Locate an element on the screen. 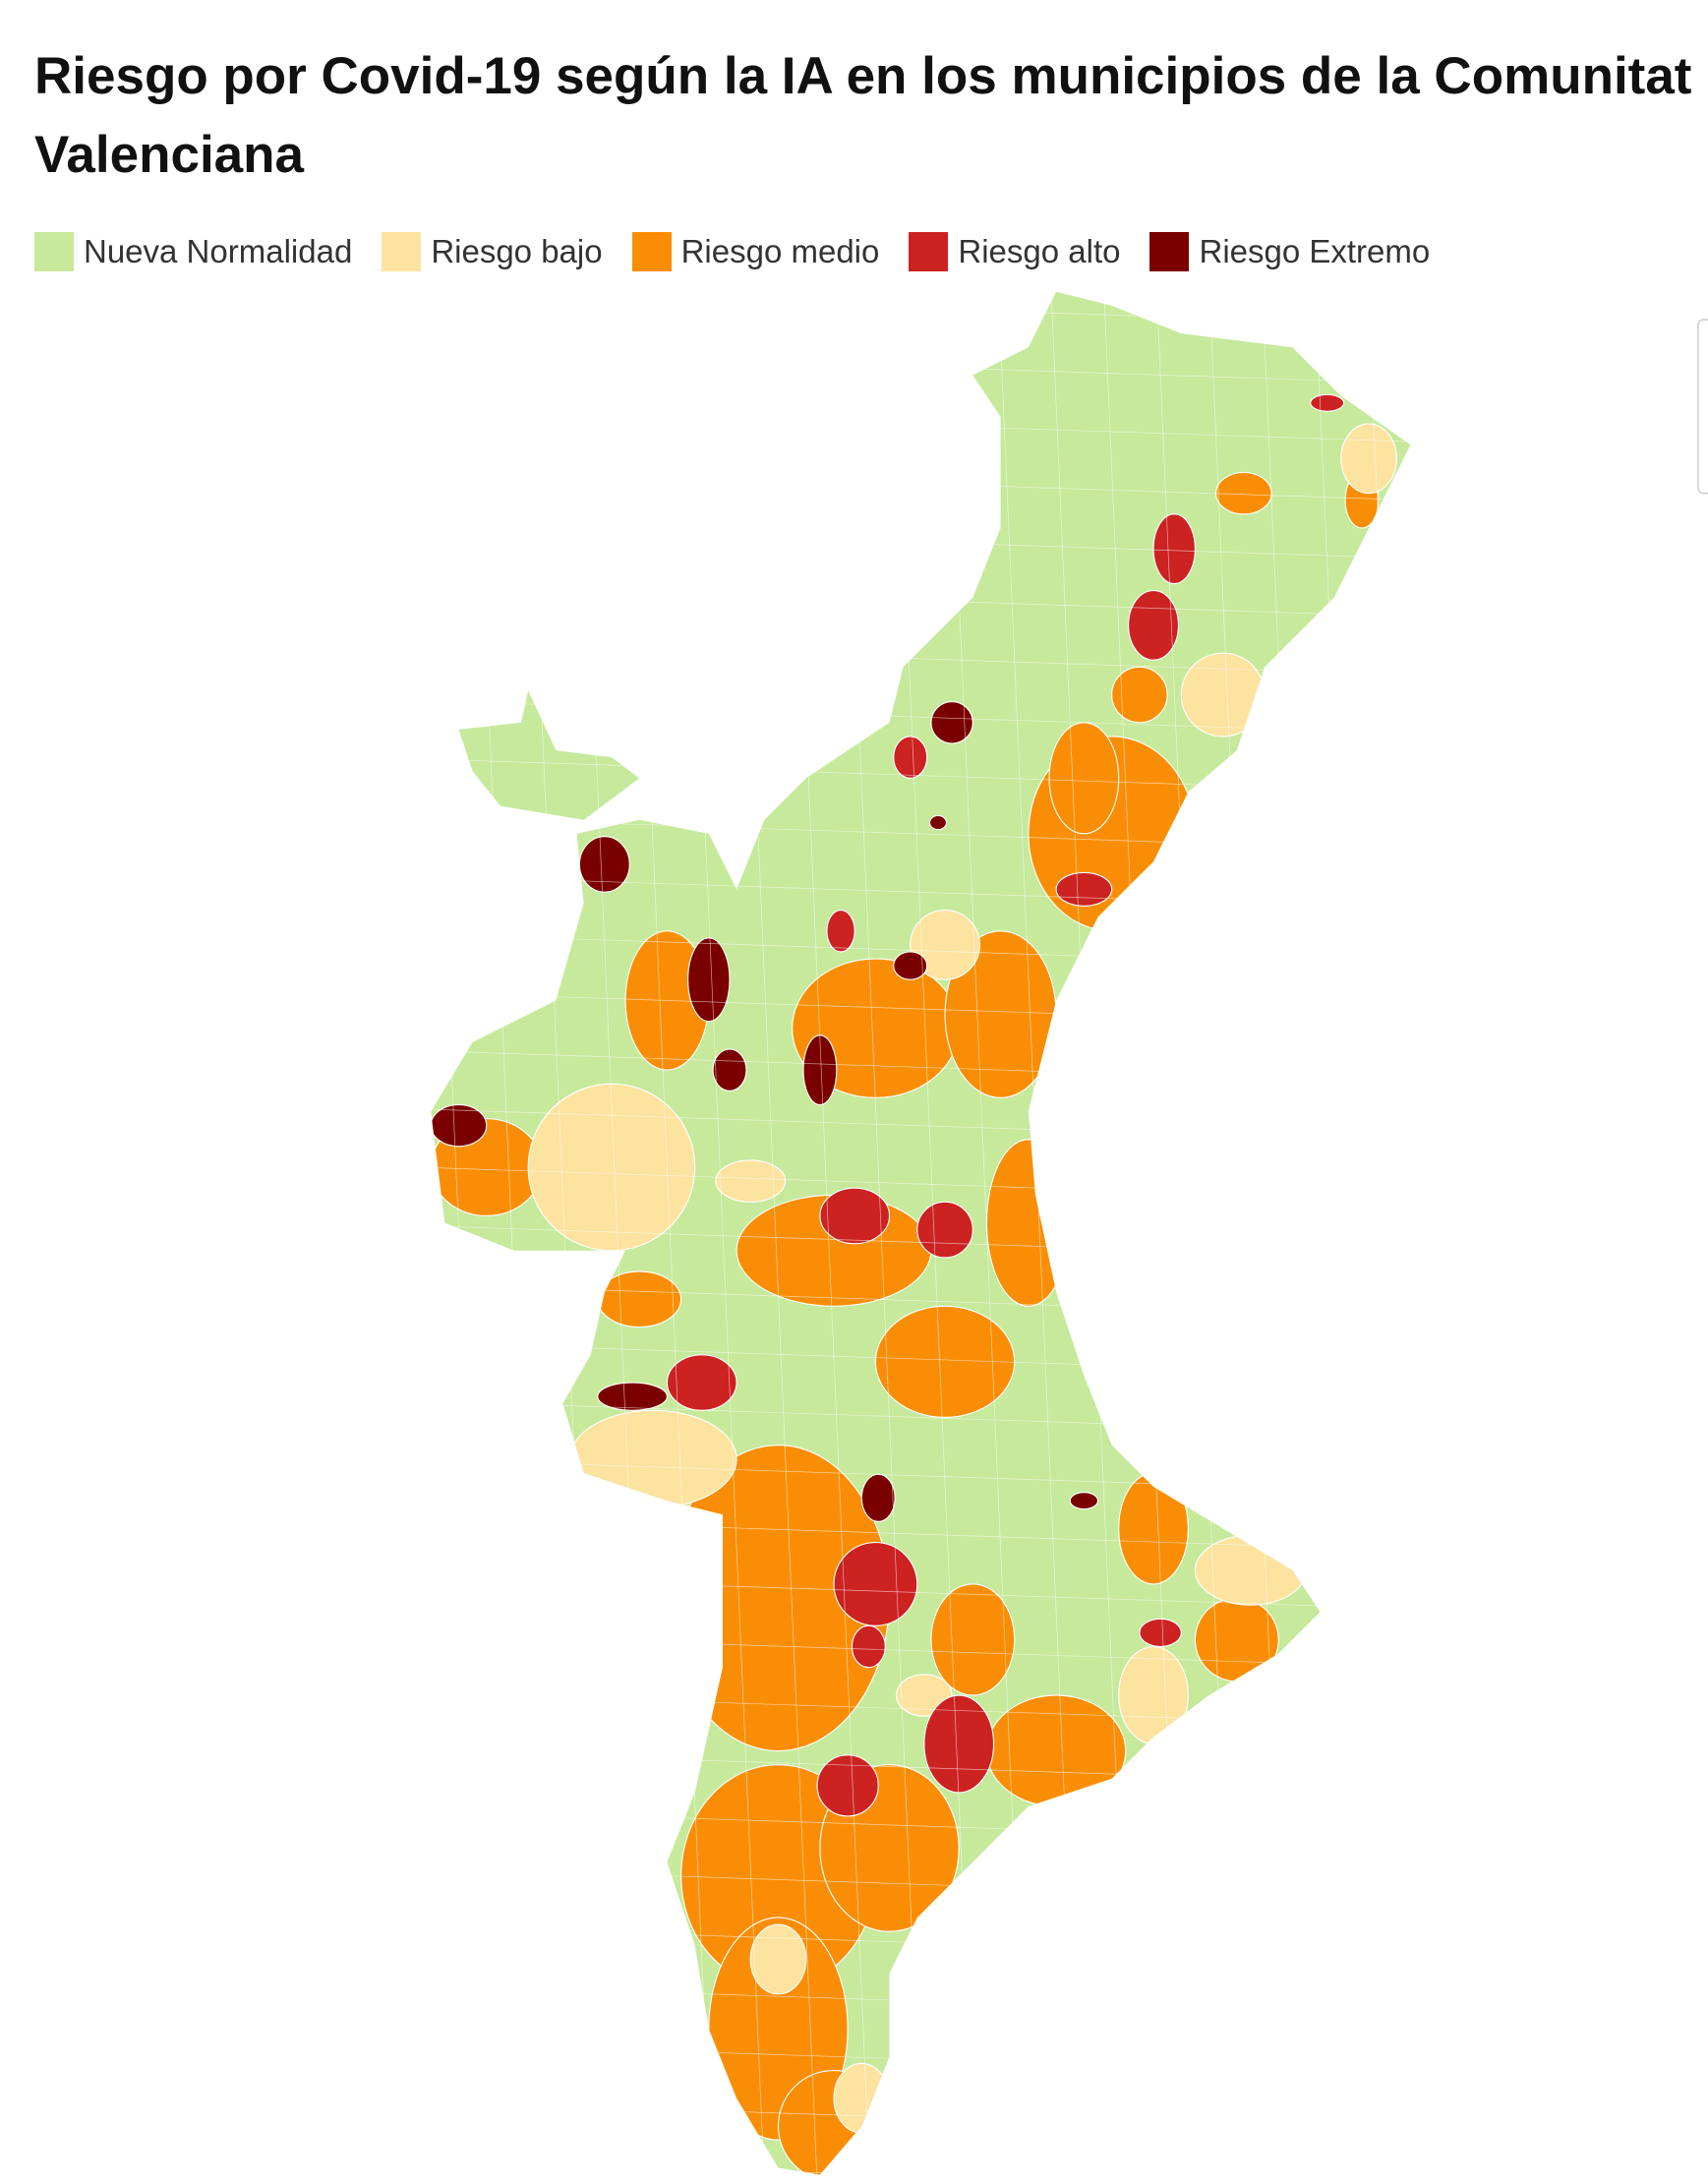 This screenshot has width=1708, height=2183. legend-label: Nueva Normalidad is located at coordinates (218, 251).